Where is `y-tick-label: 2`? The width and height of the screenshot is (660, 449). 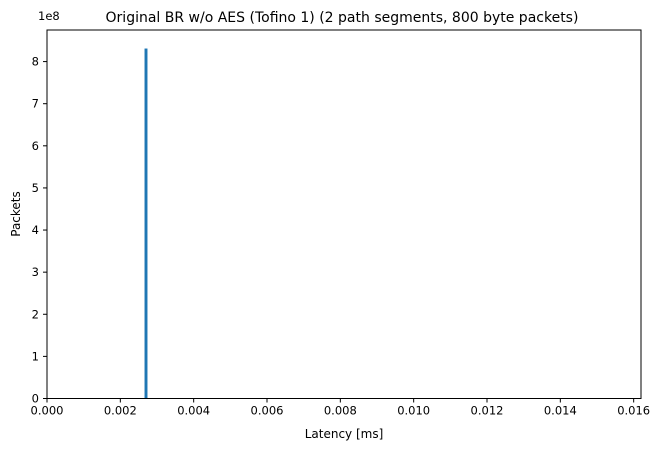 y-tick-label: 2 is located at coordinates (35, 314).